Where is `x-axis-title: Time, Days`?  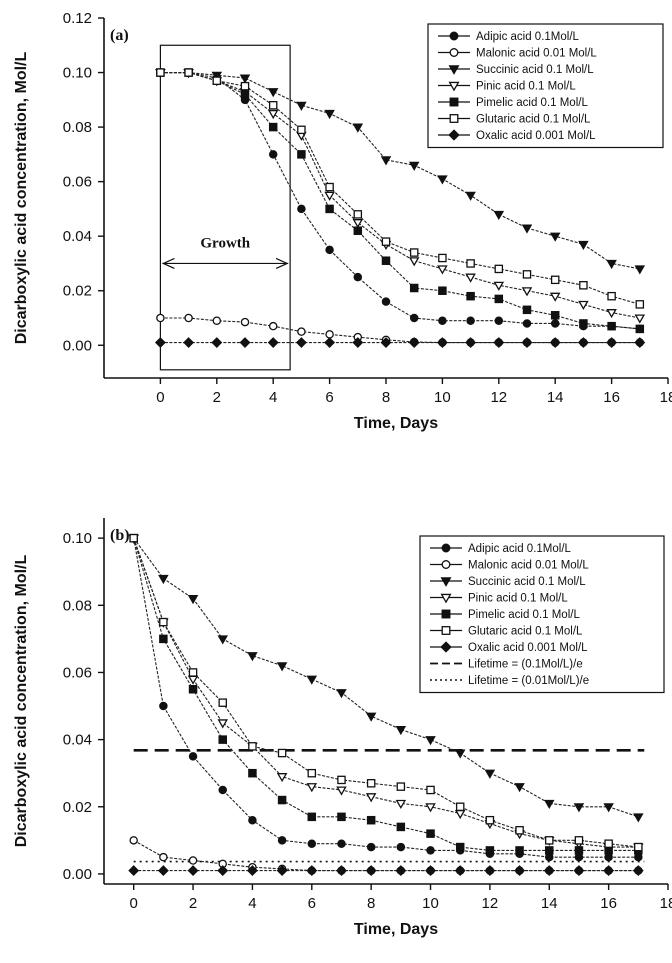 x-axis-title: Time, Days is located at coordinates (396, 423).